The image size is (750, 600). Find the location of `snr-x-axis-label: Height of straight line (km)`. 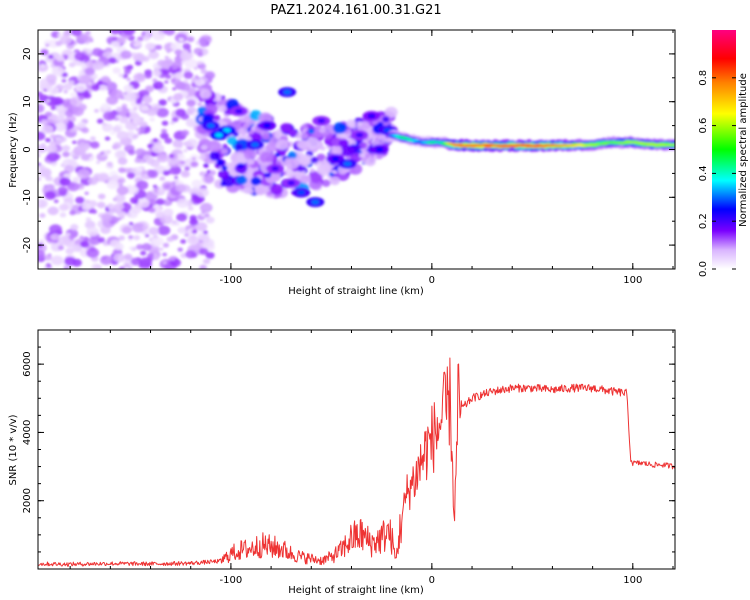

snr-x-axis-label: Height of straight line (km) is located at coordinates (356, 590).